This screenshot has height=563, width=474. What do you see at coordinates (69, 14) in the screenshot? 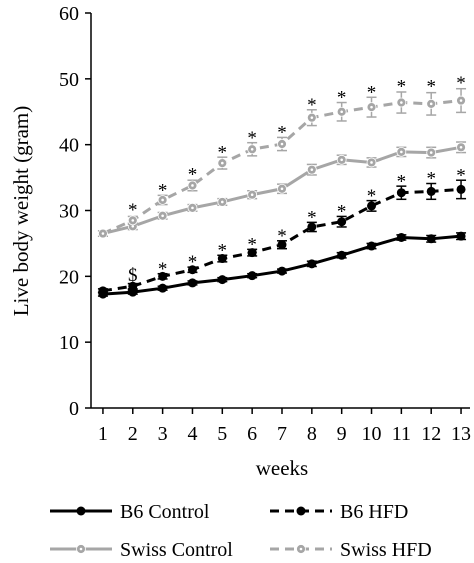
I see `y-tick-label: 60` at bounding box center [69, 14].